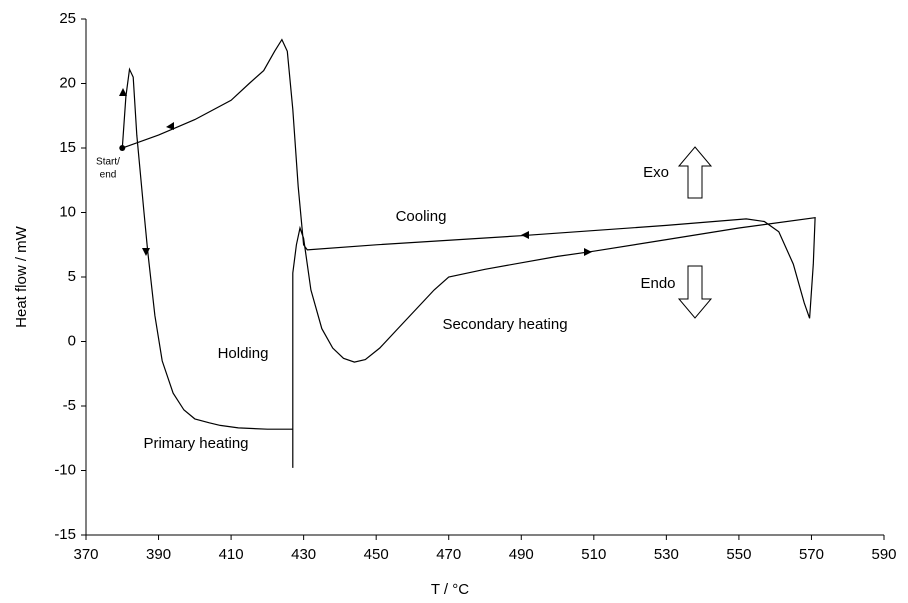  I want to click on y-tick-label: 0, so click(72, 340).